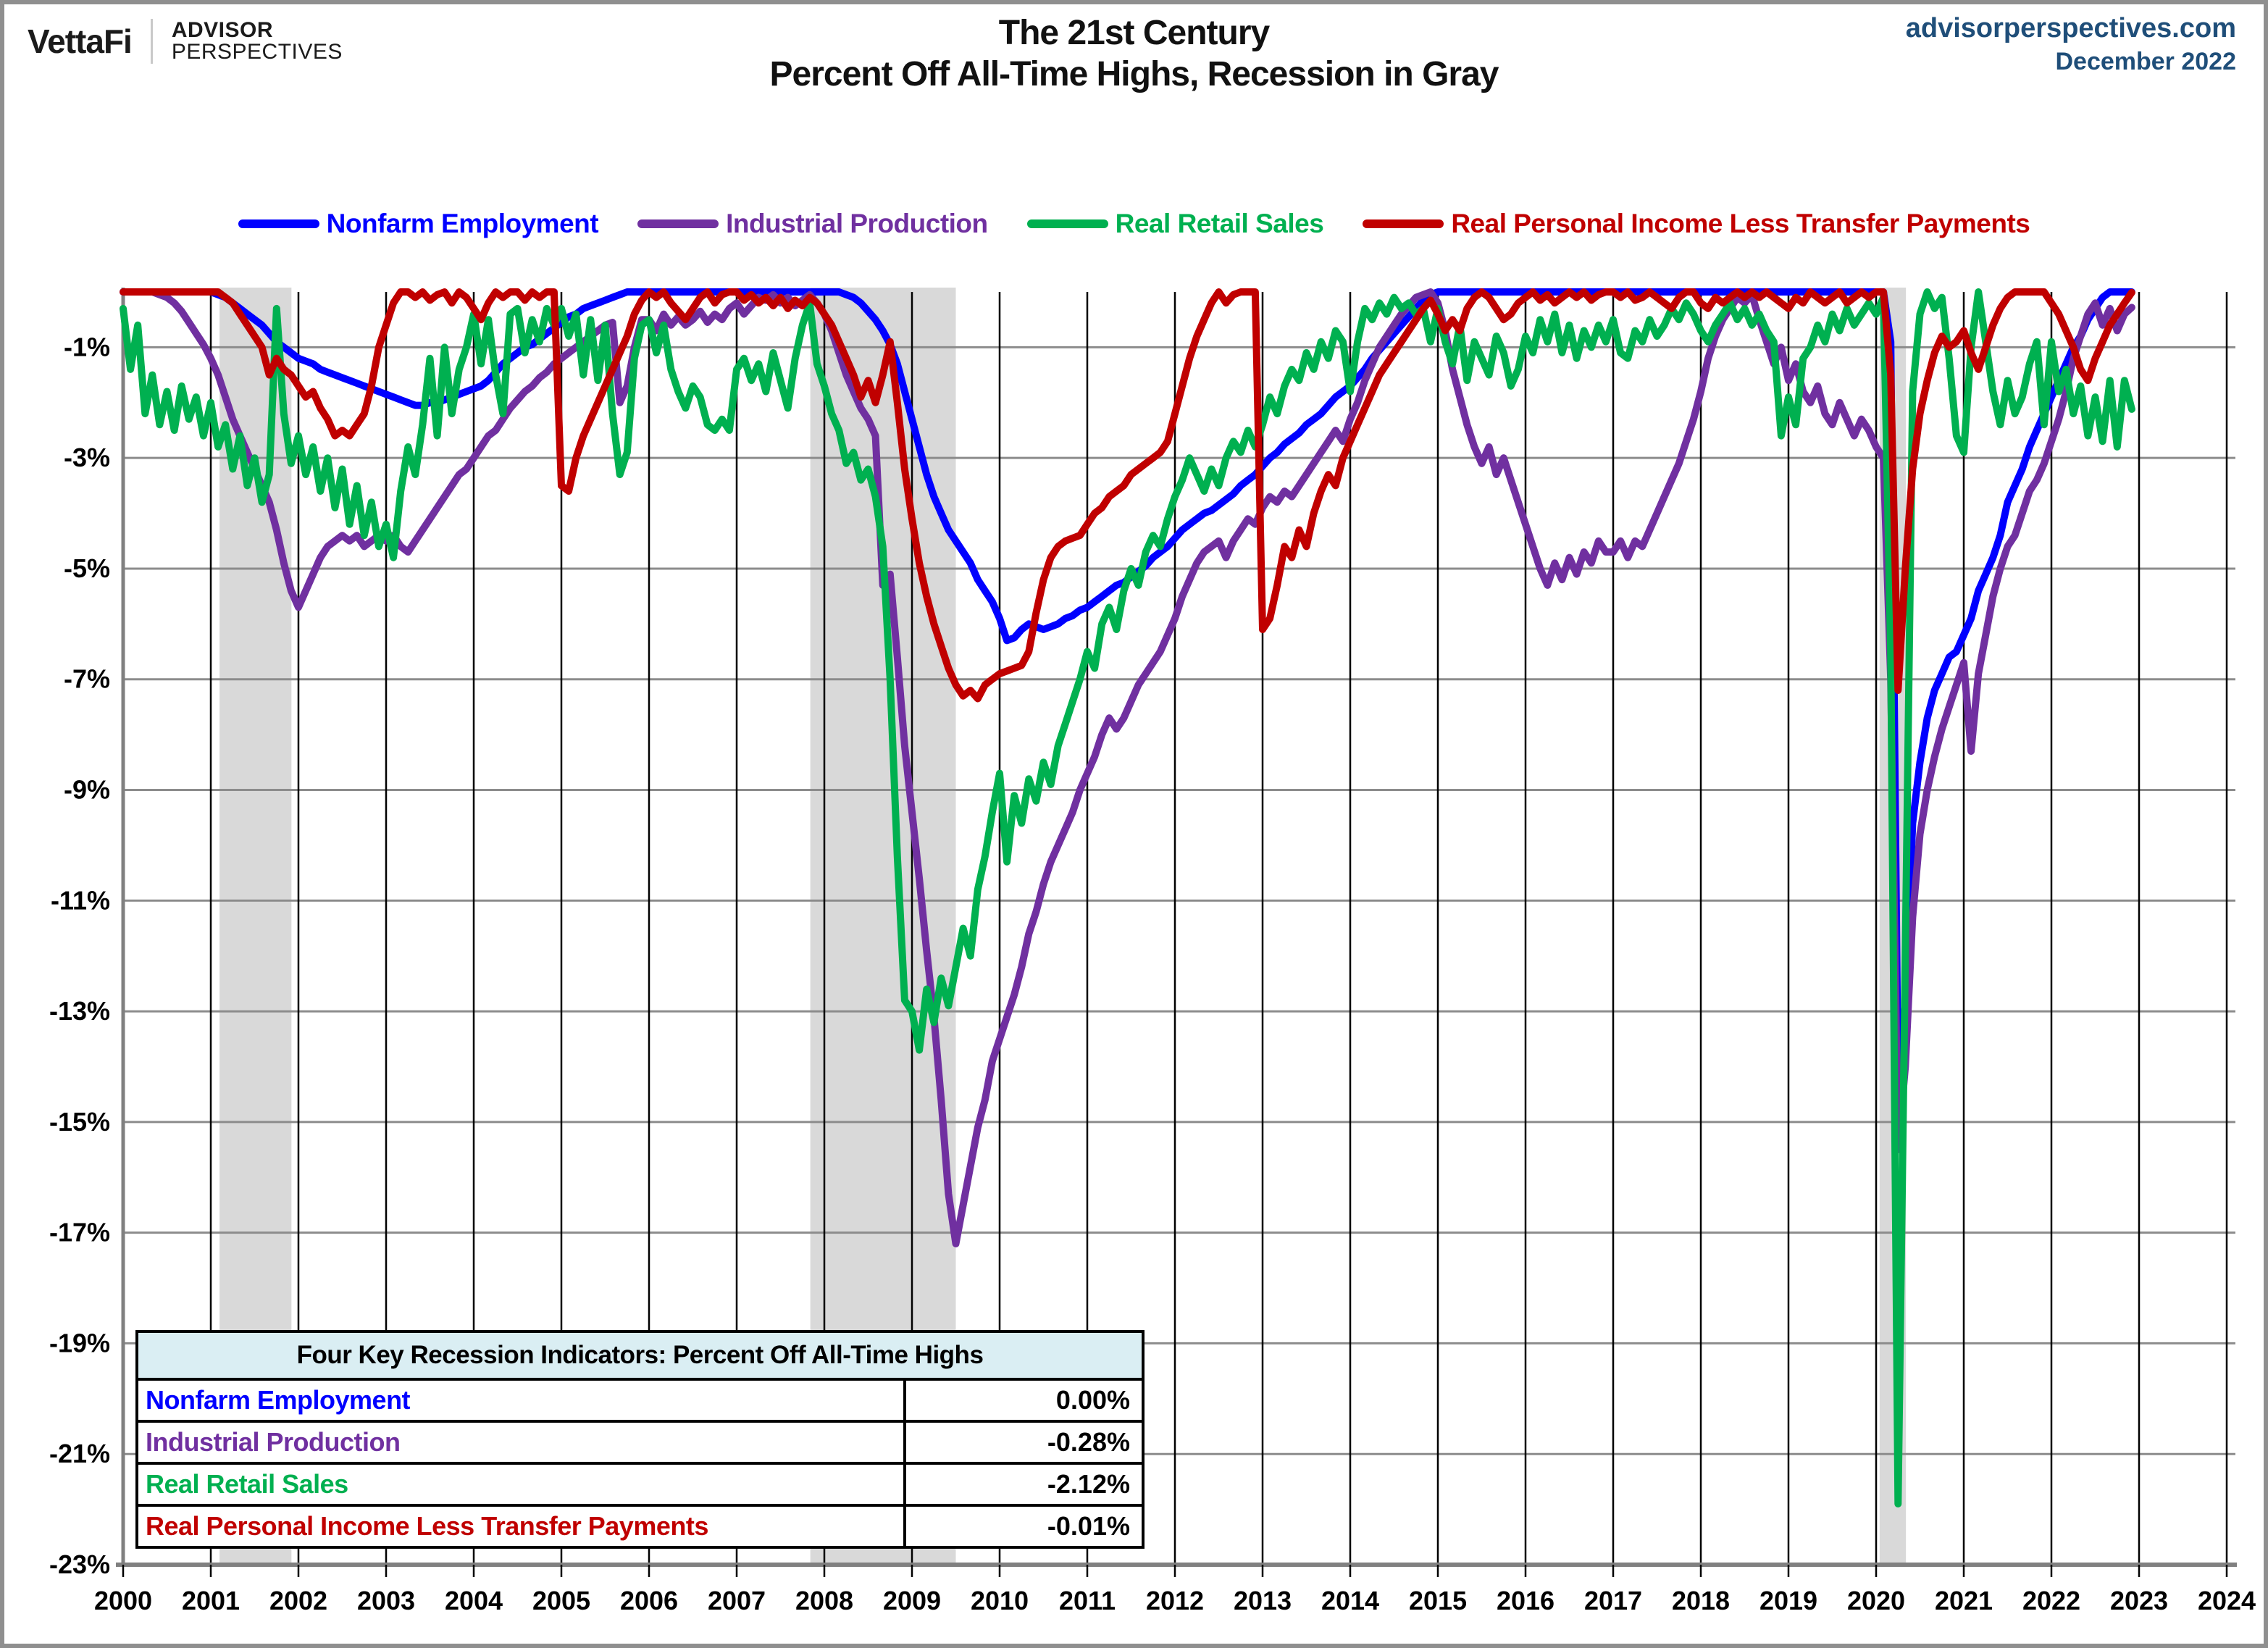 This screenshot has width=2268, height=1648. I want to click on legend-swatch-industrial-production, so click(678, 223).